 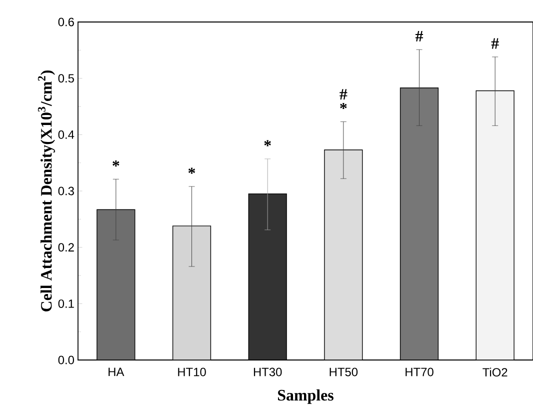 I want to click on y-tick-label: 0.5, so click(x=66, y=78).